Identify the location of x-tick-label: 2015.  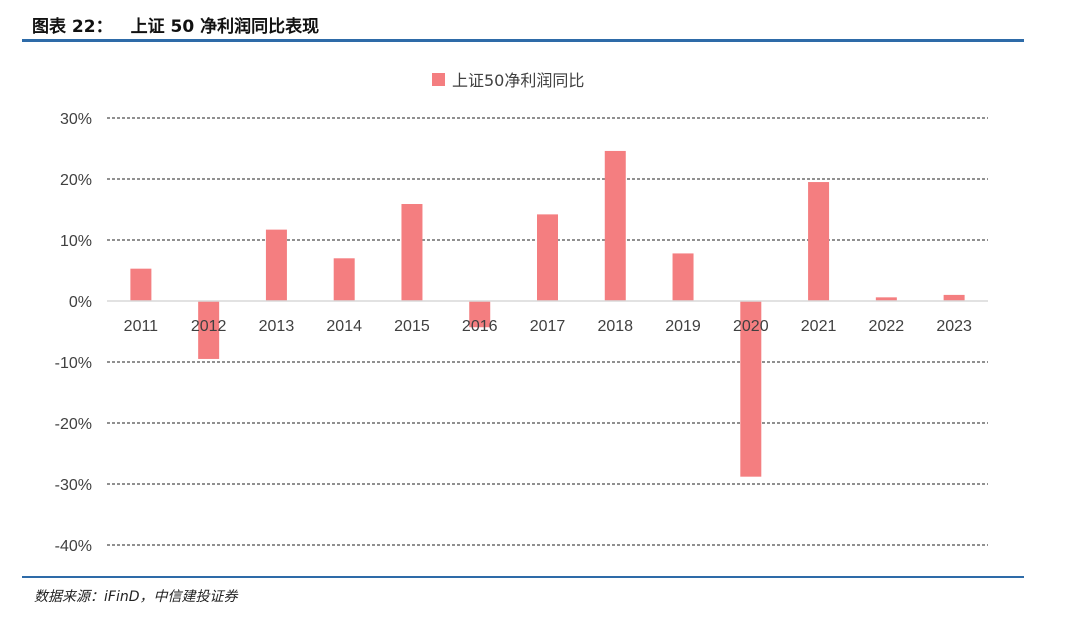
(412, 326).